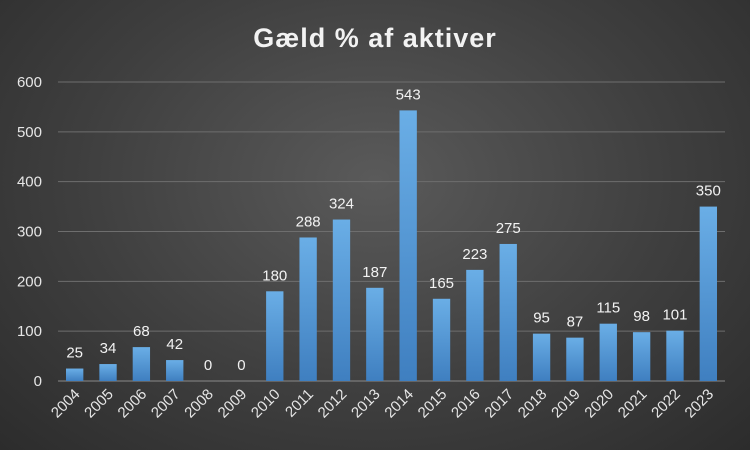 The width and height of the screenshot is (750, 450). I want to click on data-label-2022: 101, so click(674, 315).